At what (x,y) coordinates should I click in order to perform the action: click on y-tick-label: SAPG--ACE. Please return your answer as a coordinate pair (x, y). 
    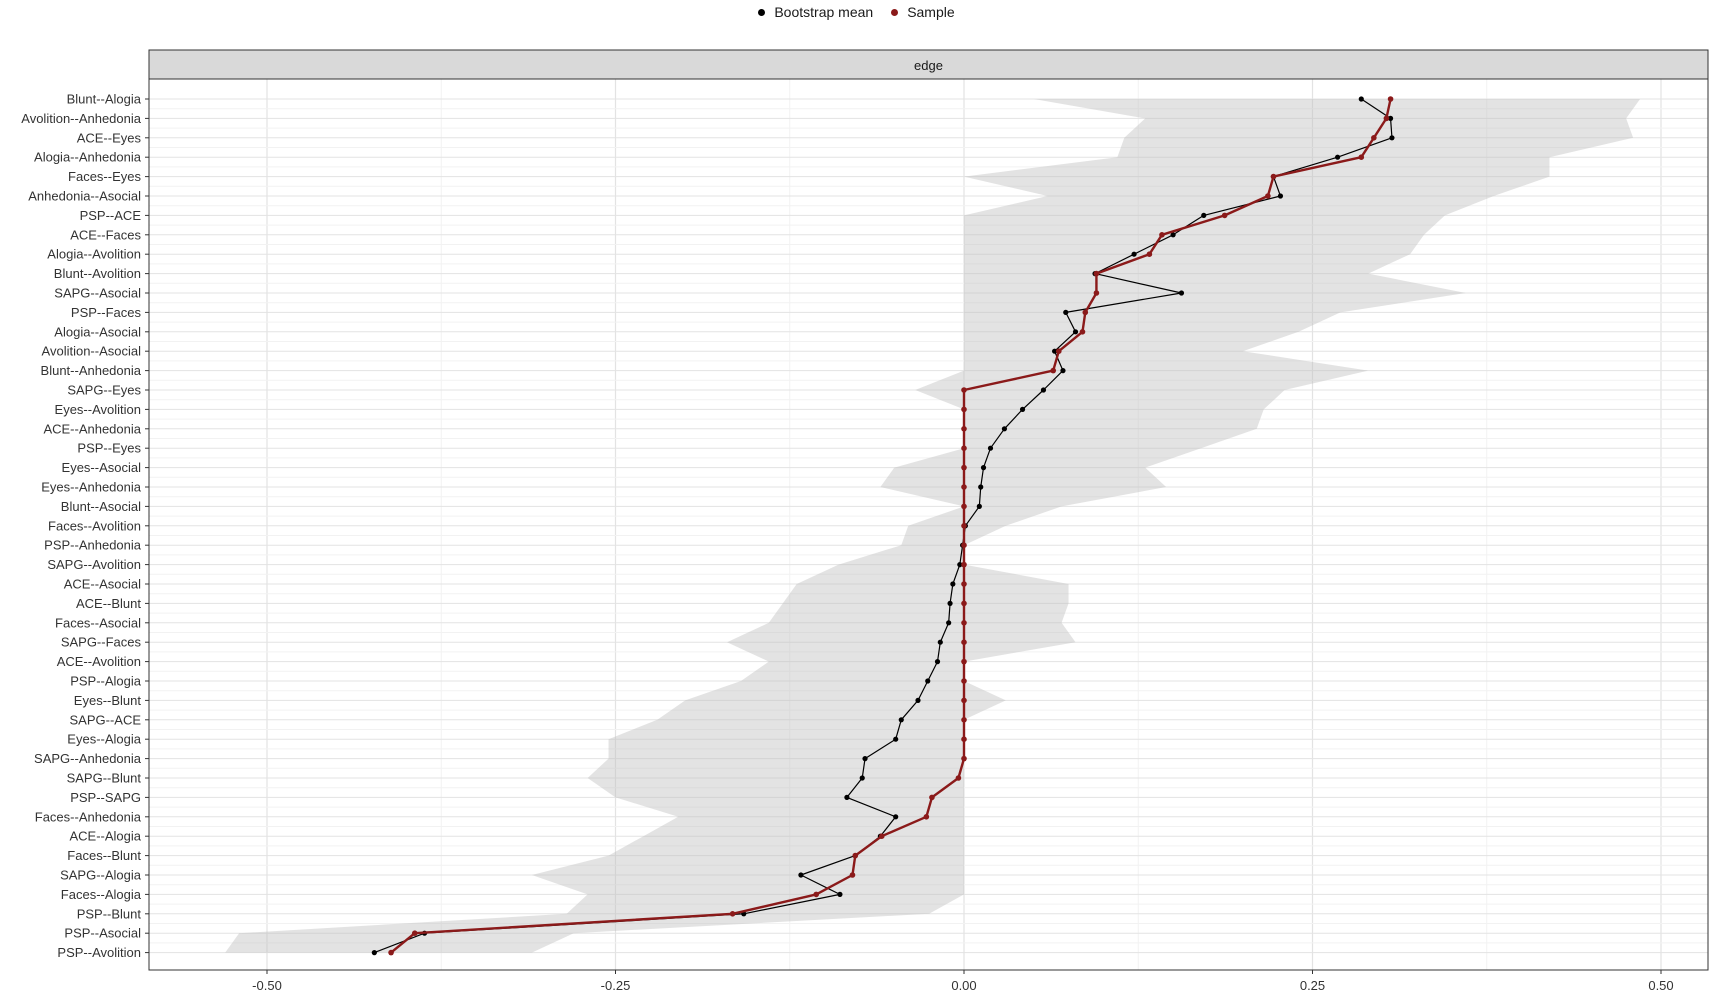
    Looking at the image, I should click on (105, 719).